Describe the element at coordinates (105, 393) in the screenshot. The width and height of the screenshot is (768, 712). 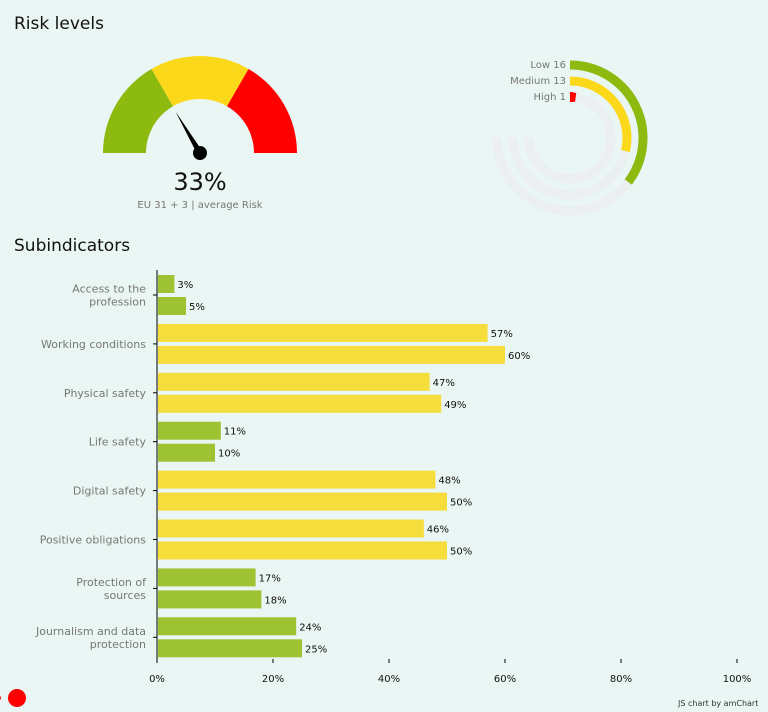
I see `category-label: Physical safety` at that location.